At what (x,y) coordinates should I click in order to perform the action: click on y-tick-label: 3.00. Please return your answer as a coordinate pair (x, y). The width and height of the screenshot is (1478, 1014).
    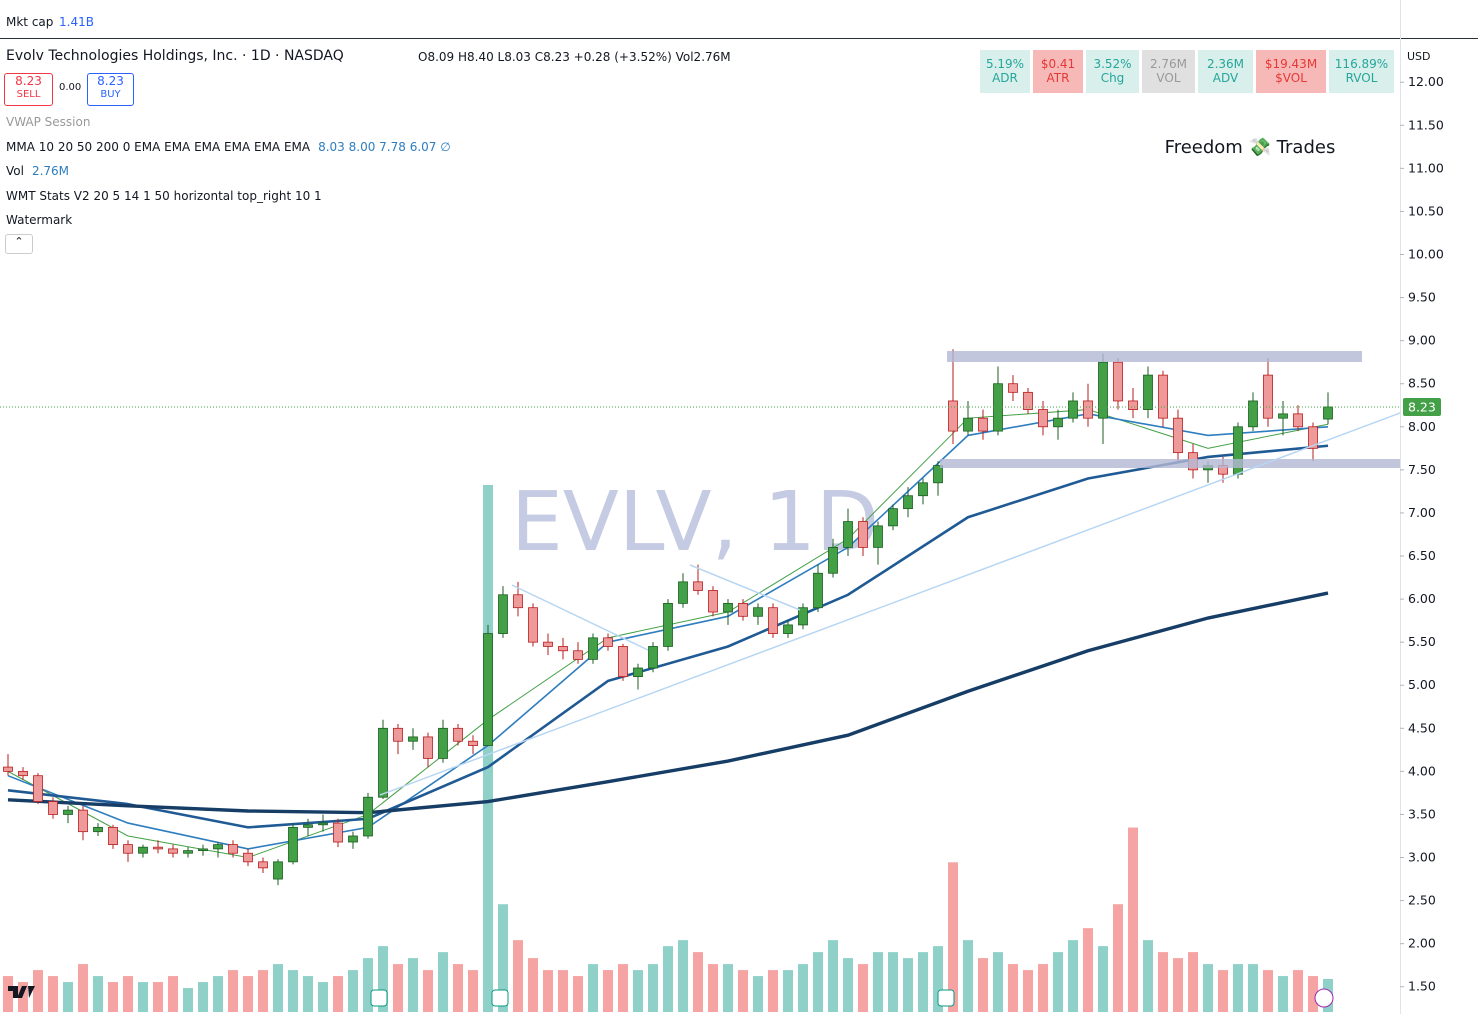
    Looking at the image, I should click on (1422, 857).